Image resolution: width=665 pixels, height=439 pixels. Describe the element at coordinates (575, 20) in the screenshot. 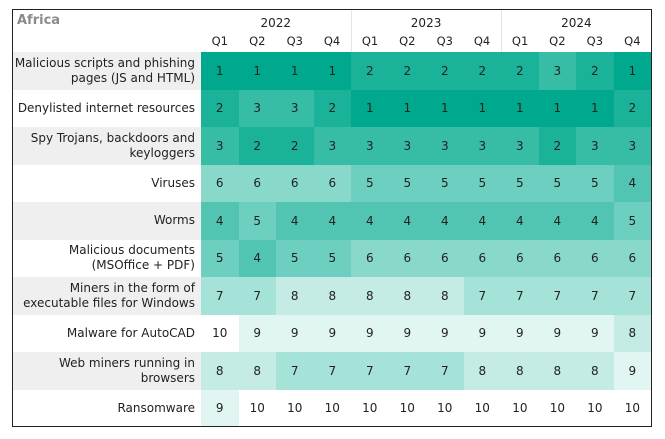

I see `year-label: 2024` at that location.